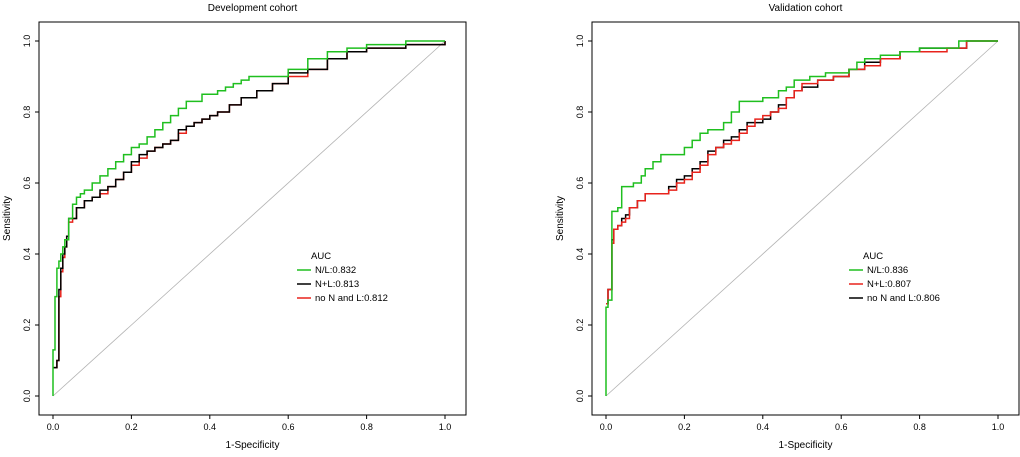 The image size is (1020, 457). What do you see at coordinates (887, 270) in the screenshot?
I see `legend-entry: N/L:0.836` at bounding box center [887, 270].